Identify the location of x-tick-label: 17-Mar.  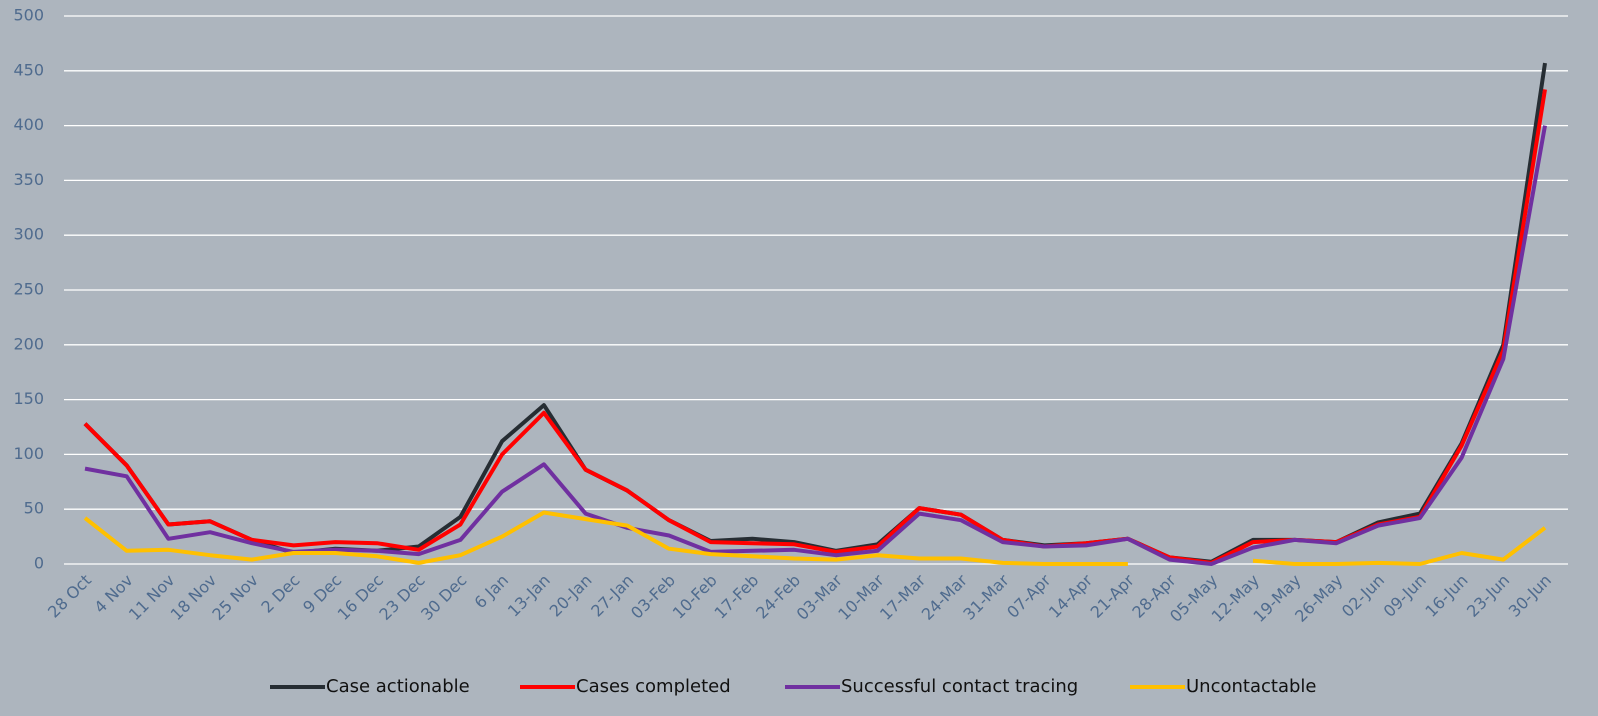
(903, 597).